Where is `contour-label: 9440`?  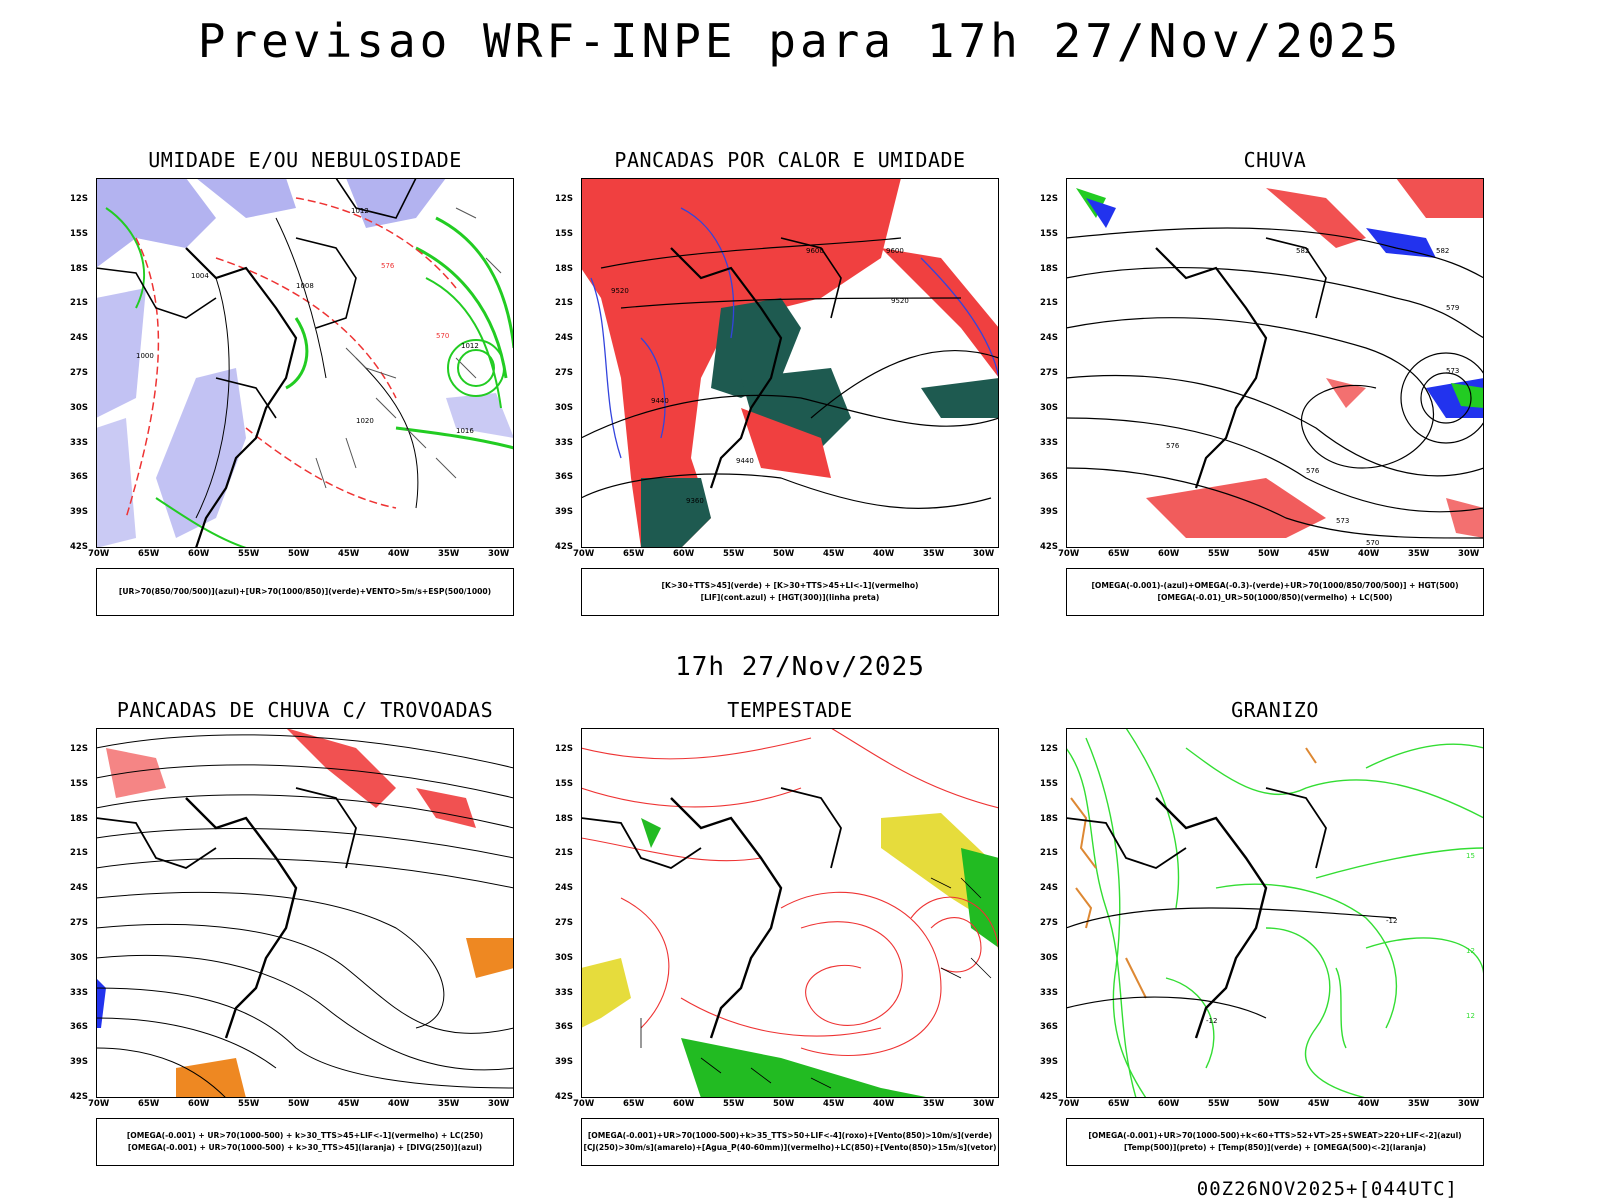 contour-label: 9440 is located at coordinates (745, 461).